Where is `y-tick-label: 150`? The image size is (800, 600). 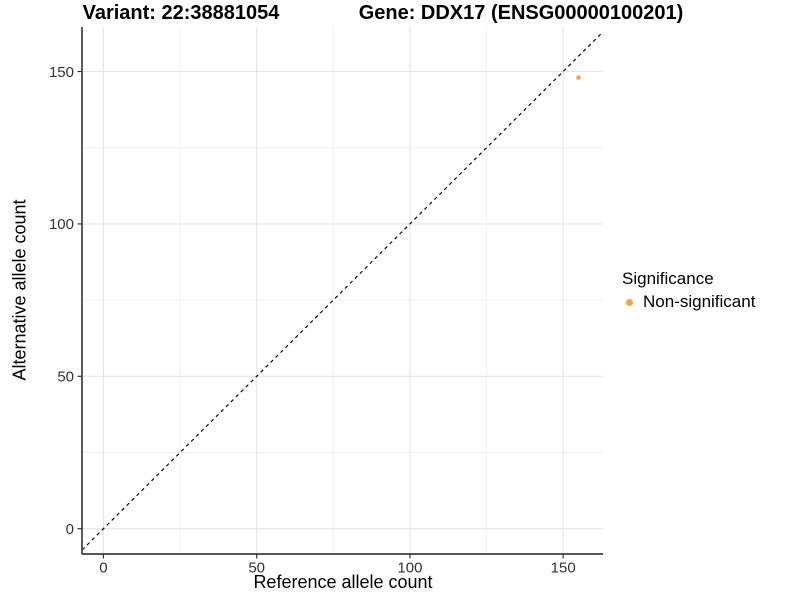 y-tick-label: 150 is located at coordinates (61, 72).